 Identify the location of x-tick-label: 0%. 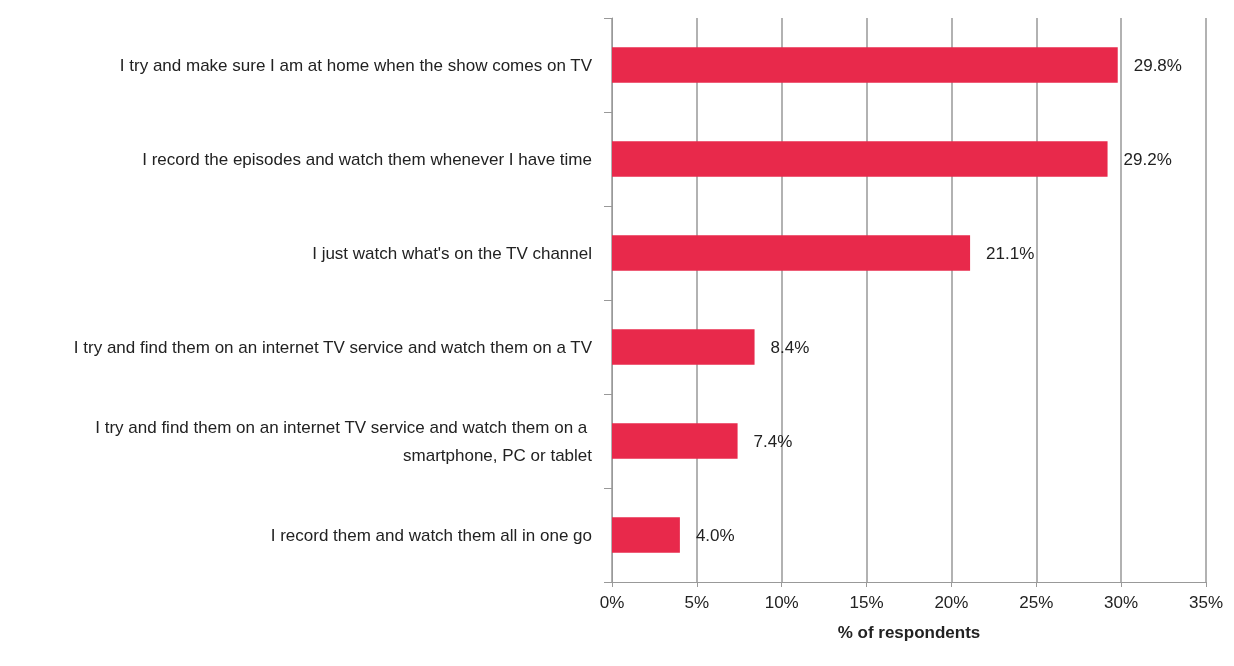
(612, 602).